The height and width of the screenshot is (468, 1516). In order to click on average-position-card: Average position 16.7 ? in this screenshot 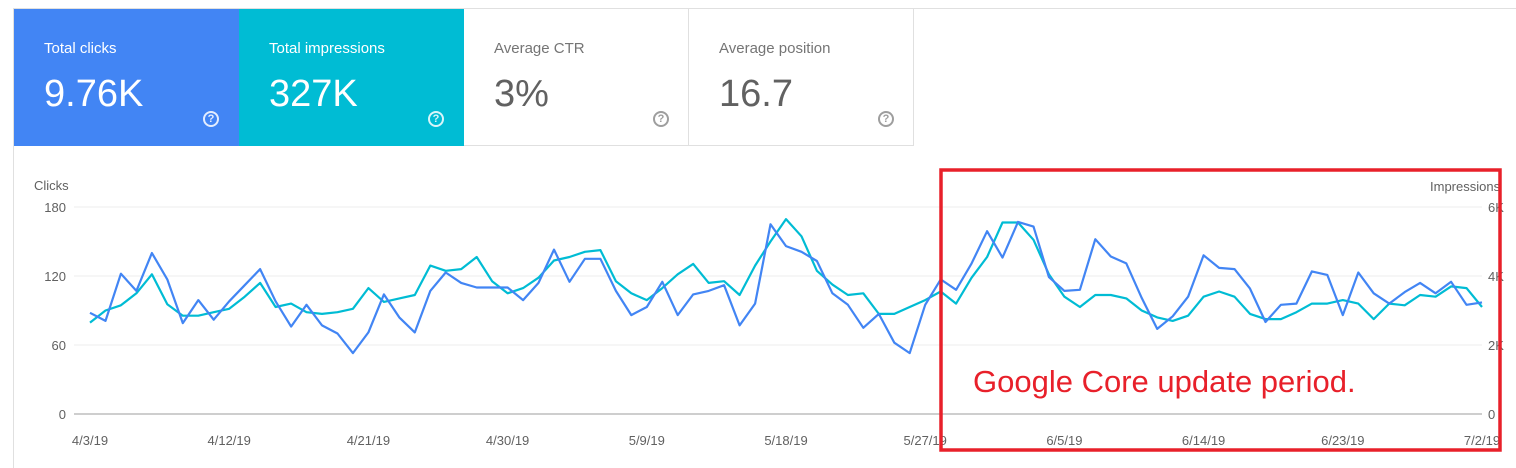, I will do `click(801, 77)`.